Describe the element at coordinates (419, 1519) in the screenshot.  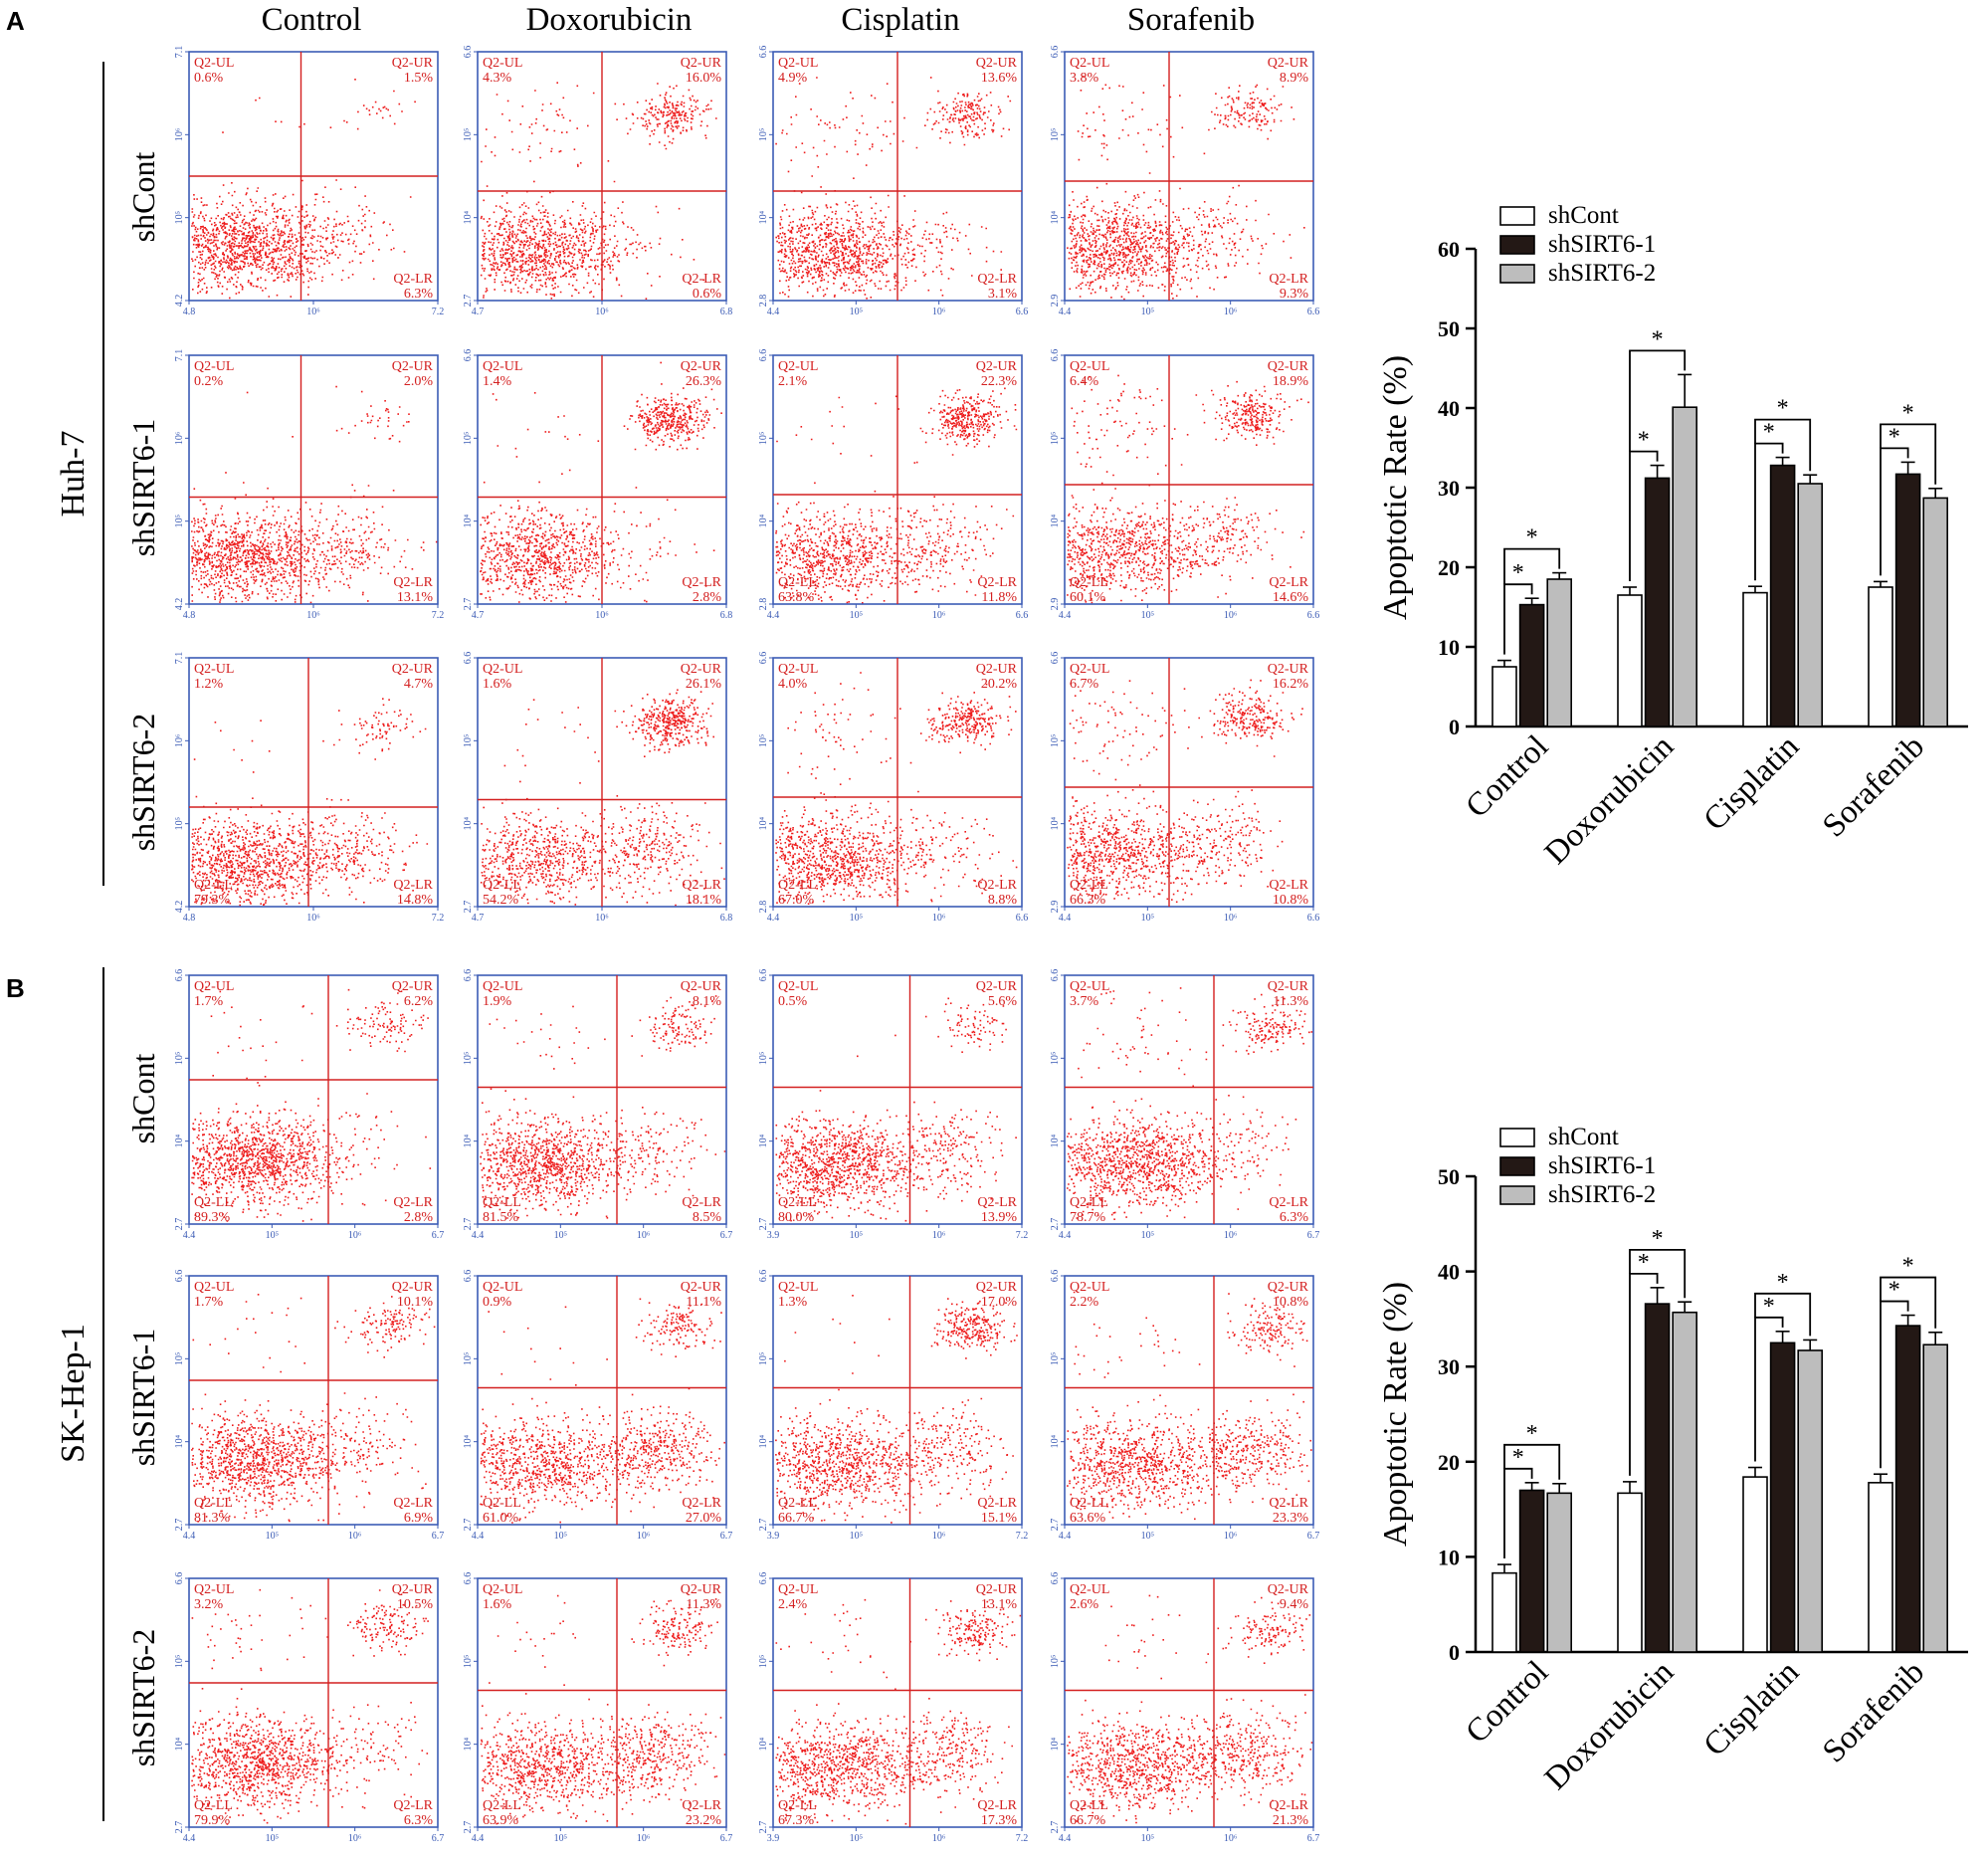
I see `quadrant-value-lr: 6.9%` at that location.